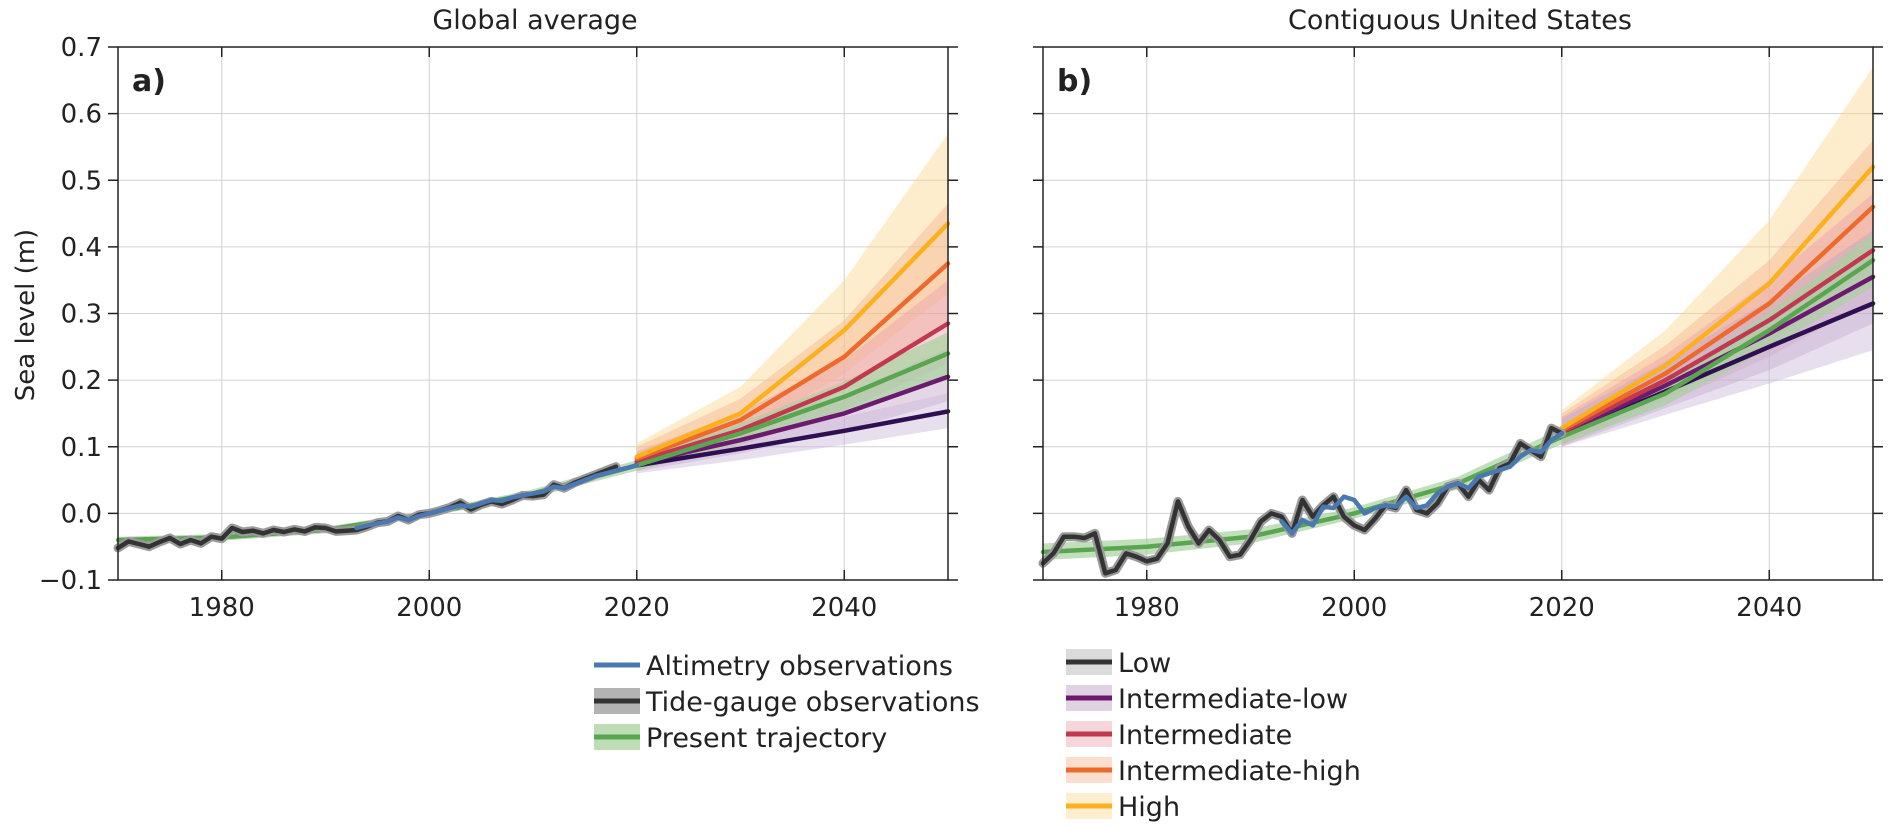 This screenshot has height=827, width=1890. Describe the element at coordinates (766, 738) in the screenshot. I see `legend-label: Present trajectory` at that location.